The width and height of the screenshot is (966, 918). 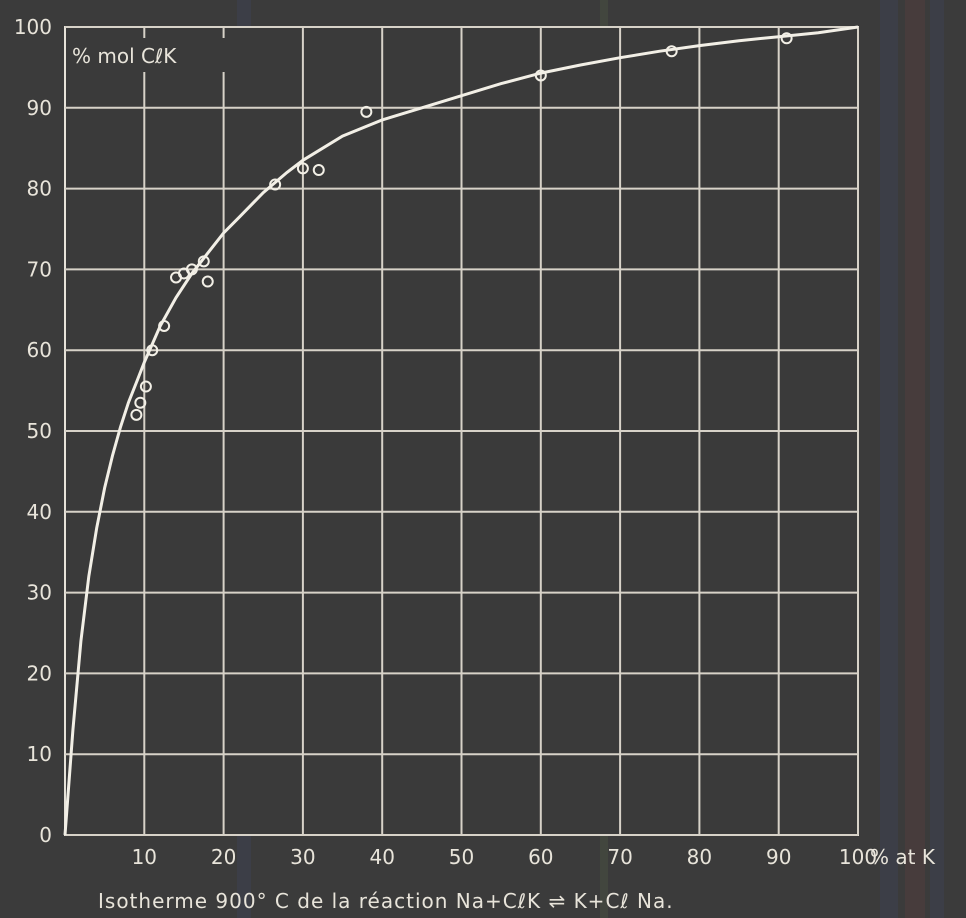 I want to click on y-axis-ticks: 0 10 20 30 40 50 60 70 80 90 100, so click(x=33, y=431).